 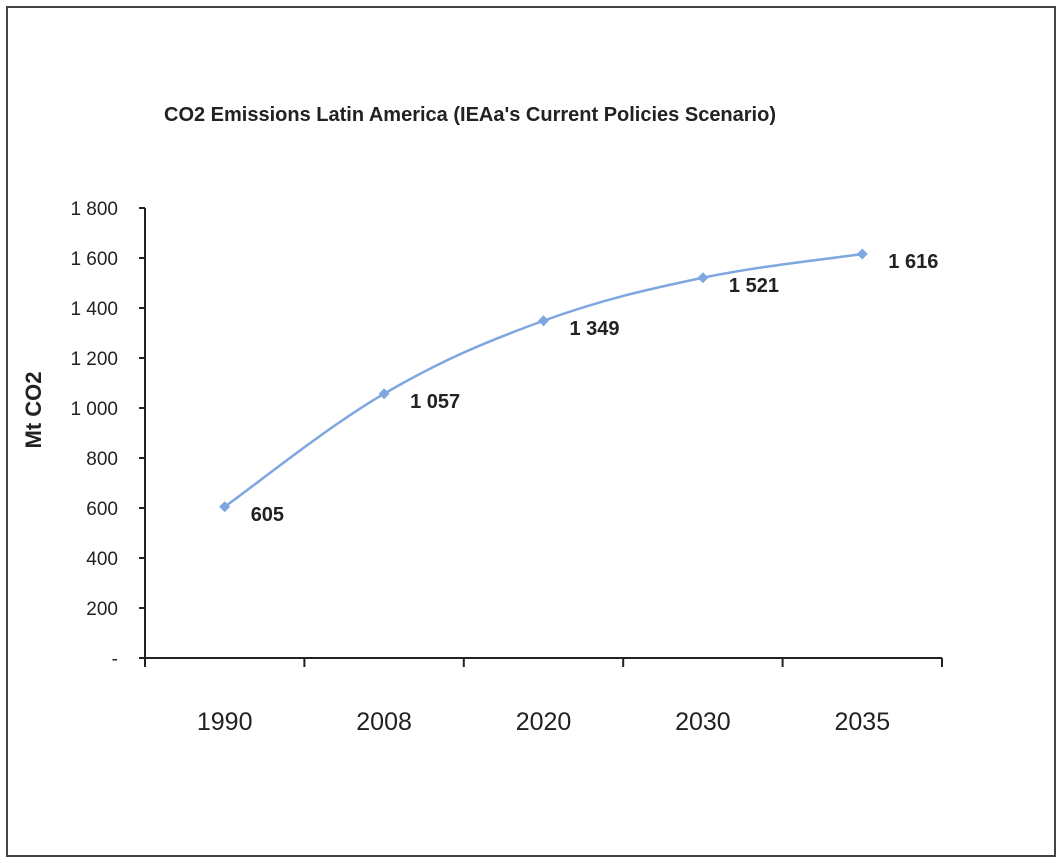 What do you see at coordinates (115, 659) in the screenshot?
I see `y-tick-label: -` at bounding box center [115, 659].